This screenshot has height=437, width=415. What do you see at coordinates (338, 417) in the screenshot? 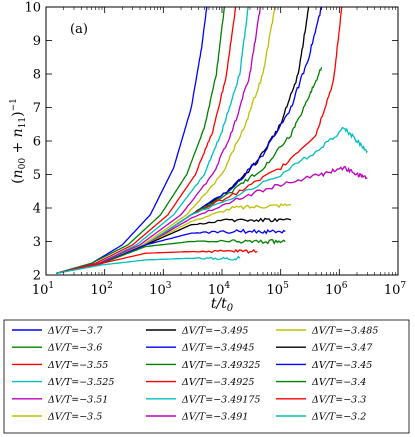
I see `legend-label: ΔV/T=−3.2` at bounding box center [338, 417].